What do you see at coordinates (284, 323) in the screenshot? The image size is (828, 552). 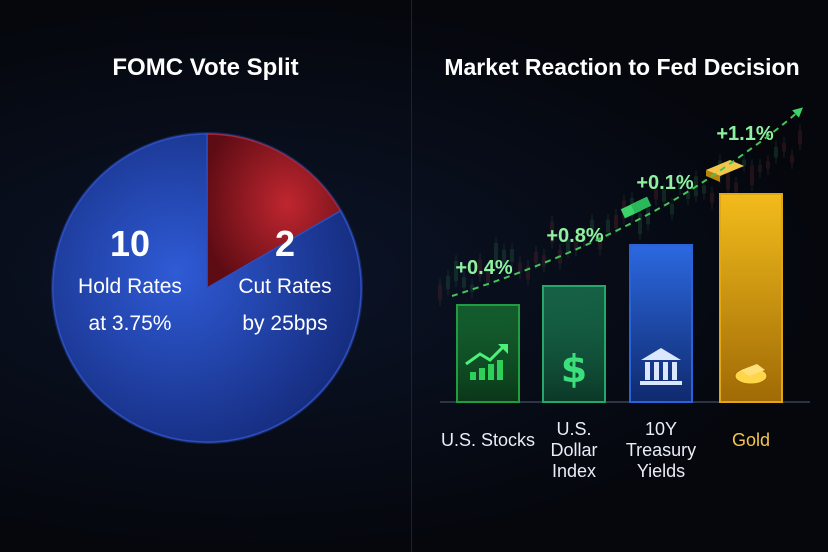 I see `pie-slice-sublabel: by 25bps` at bounding box center [284, 323].